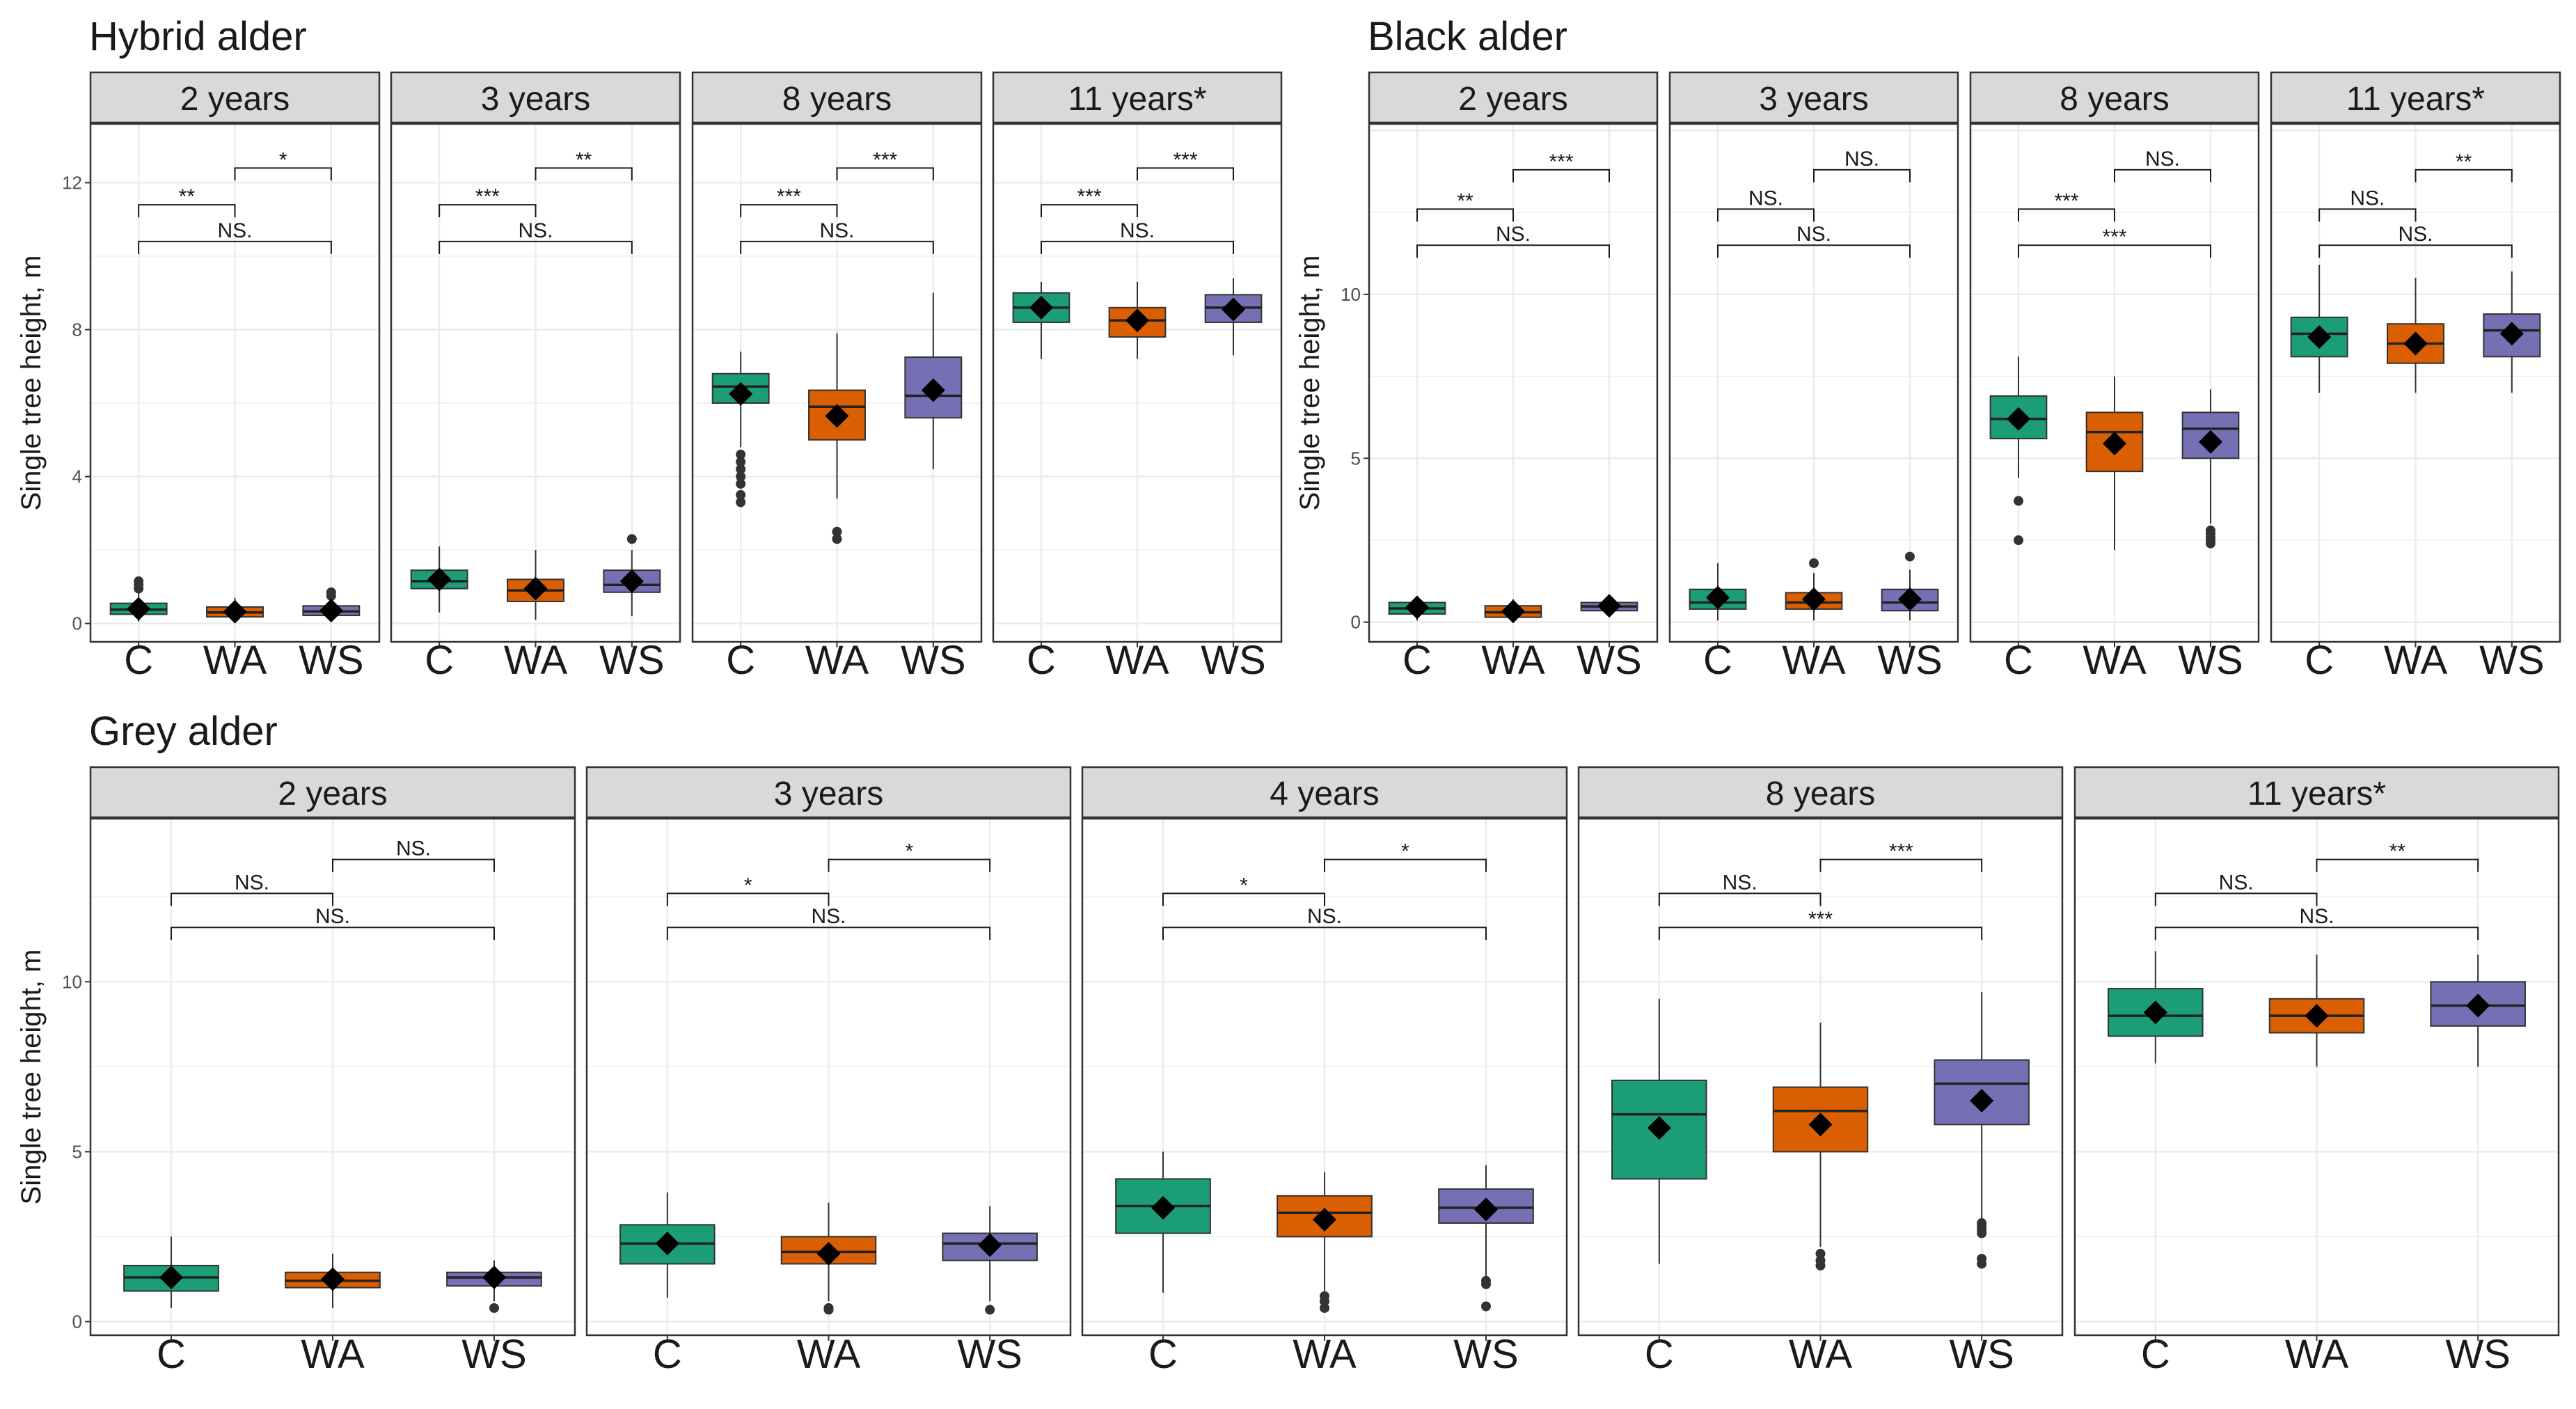  I want to click on y-tick-label: 8, so click(77, 329).